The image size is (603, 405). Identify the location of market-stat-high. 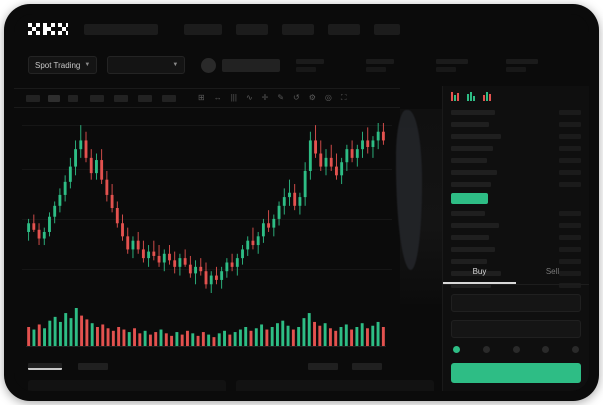
(452, 65).